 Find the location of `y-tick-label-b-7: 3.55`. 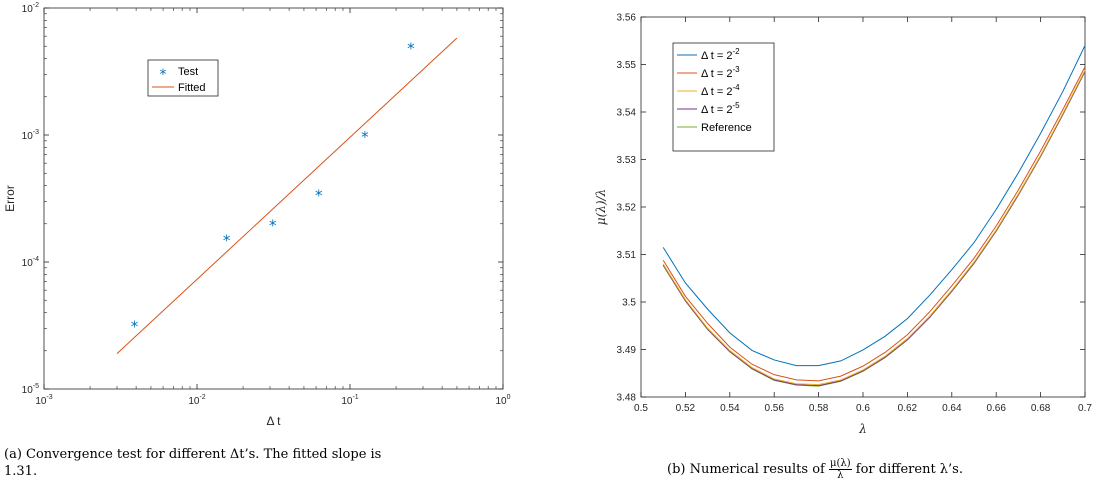

y-tick-label-b-7: 3.55 is located at coordinates (627, 65).